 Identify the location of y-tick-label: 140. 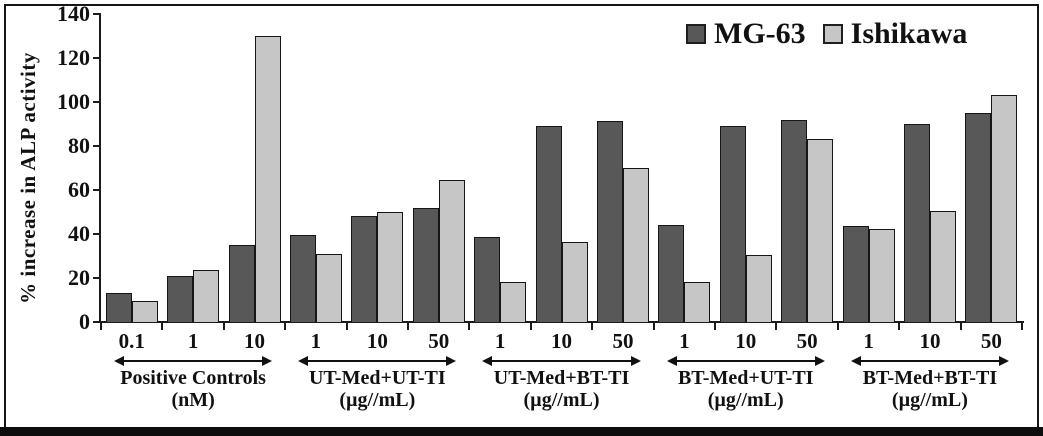
(73, 13).